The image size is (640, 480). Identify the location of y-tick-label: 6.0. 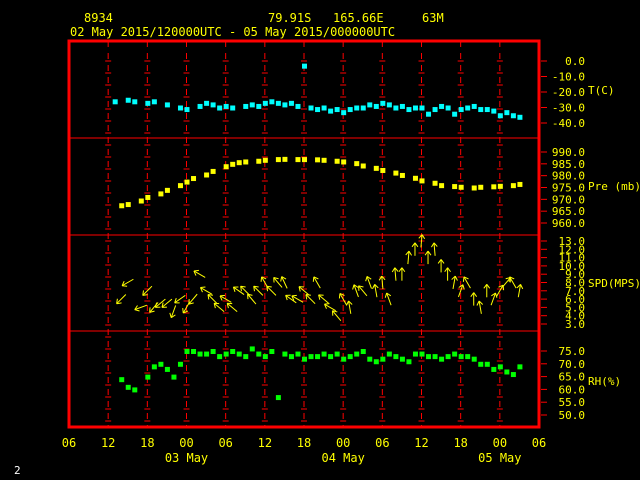
(575, 299).